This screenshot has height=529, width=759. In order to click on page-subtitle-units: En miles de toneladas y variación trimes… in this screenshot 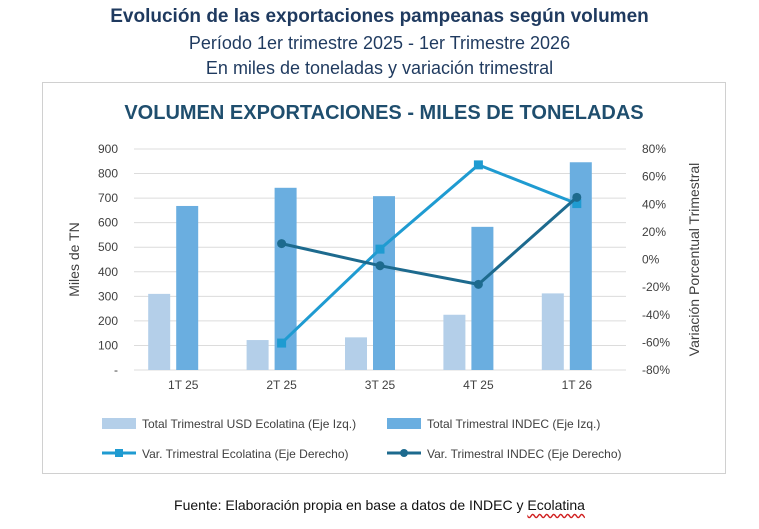, I will do `click(379, 68)`.